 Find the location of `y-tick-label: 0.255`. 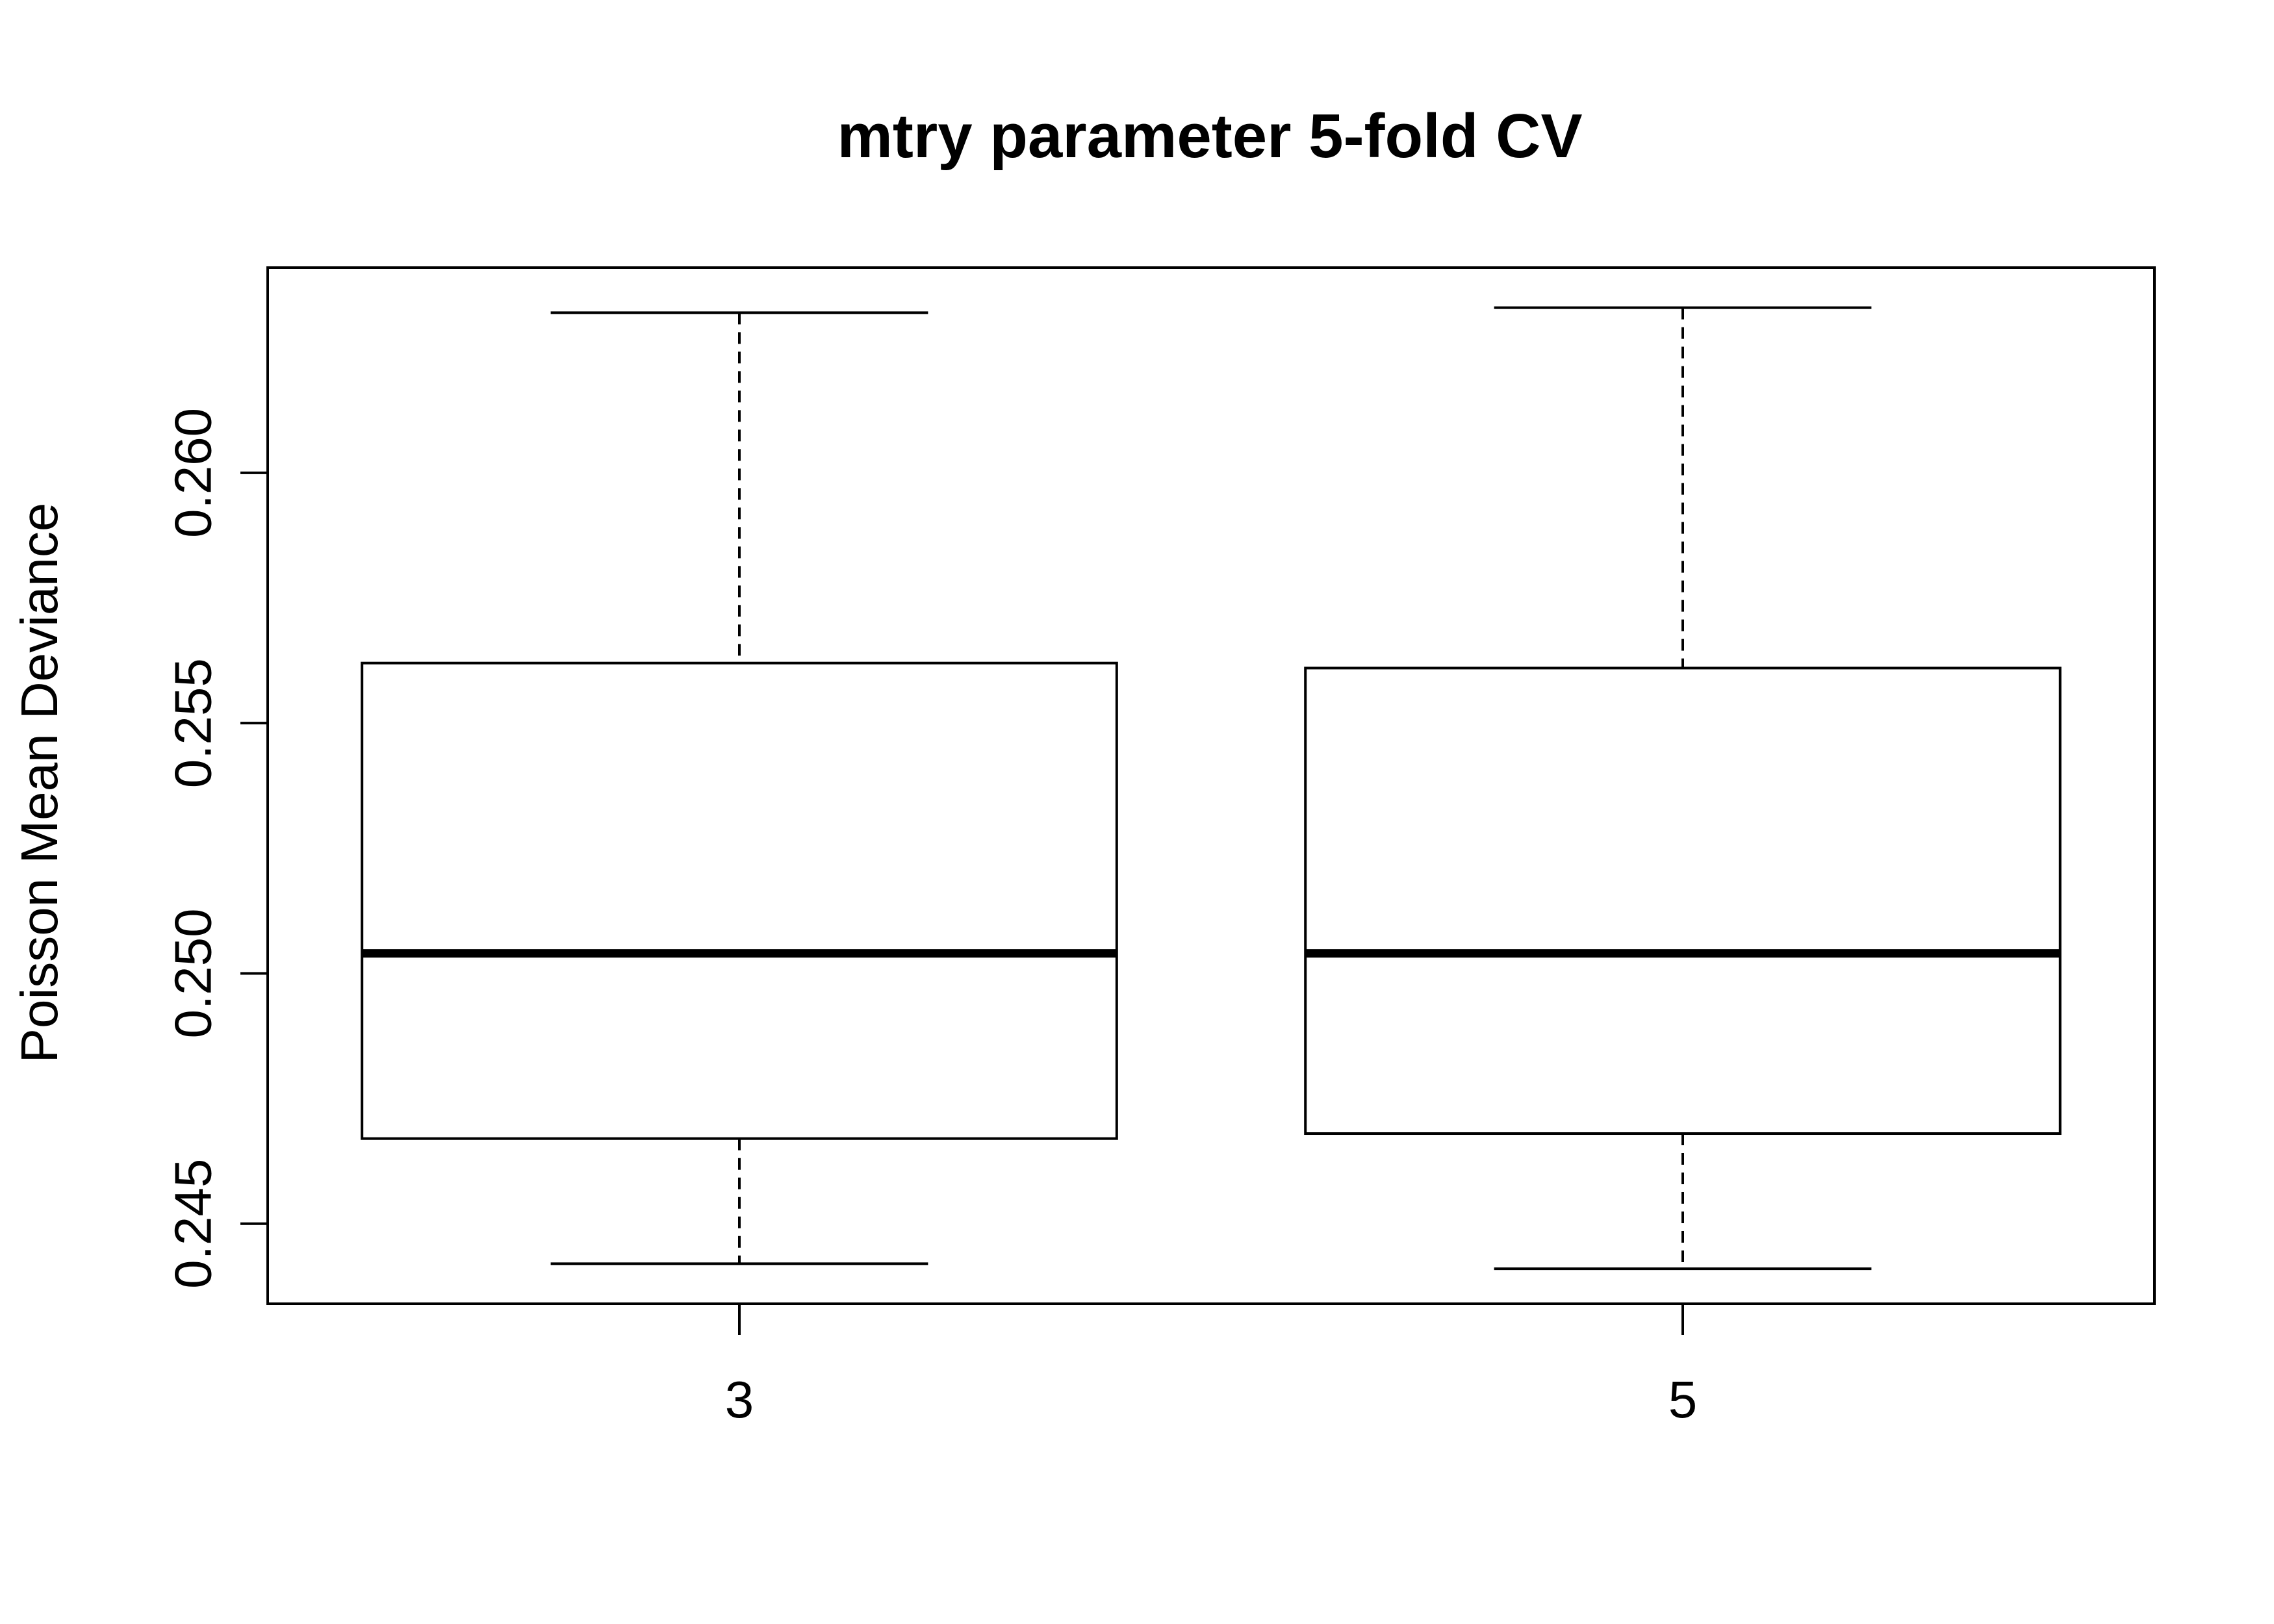

y-tick-label: 0.255 is located at coordinates (193, 723).